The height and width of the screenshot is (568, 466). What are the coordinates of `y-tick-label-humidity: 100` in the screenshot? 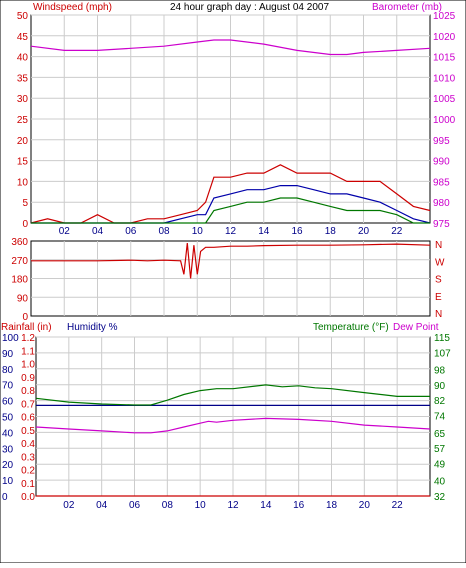 It's located at (10, 338).